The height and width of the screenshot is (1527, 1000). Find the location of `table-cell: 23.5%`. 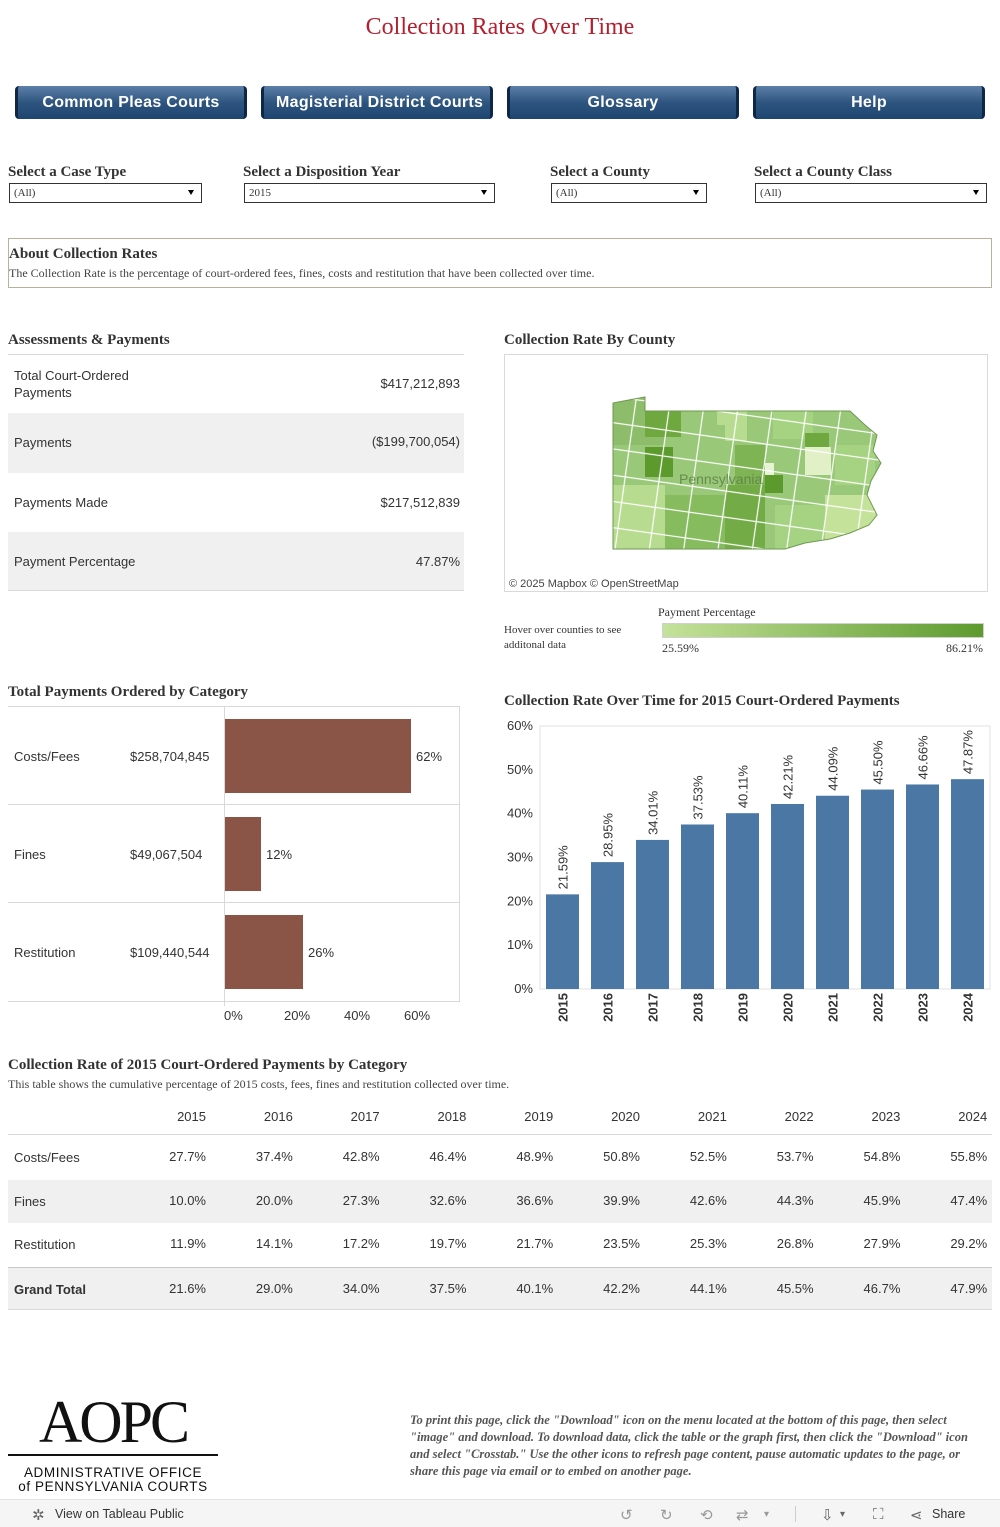

table-cell: 23.5% is located at coordinates (621, 1243).